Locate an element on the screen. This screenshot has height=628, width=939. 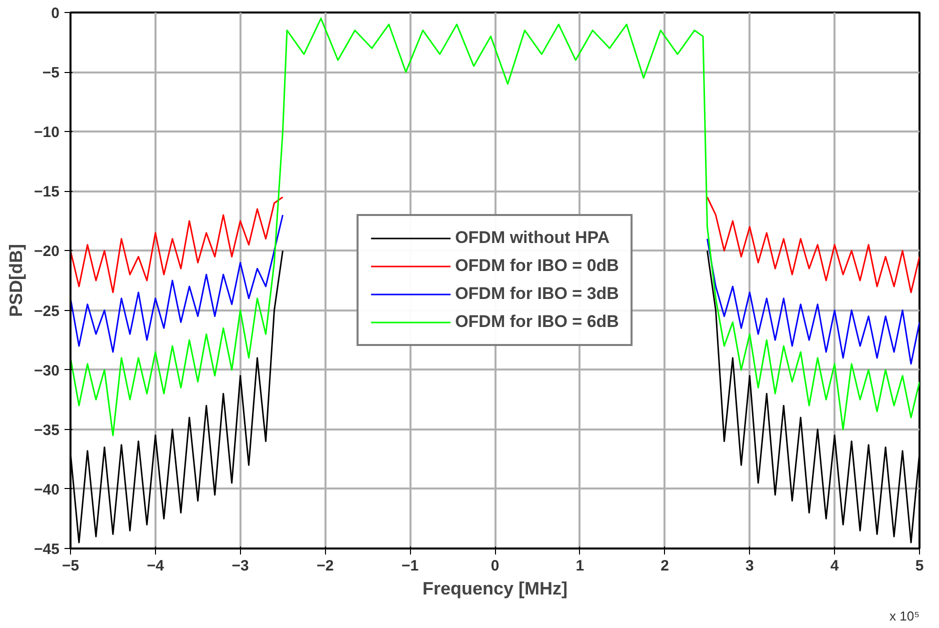
x-tick-label: 0 is located at coordinates (495, 566).